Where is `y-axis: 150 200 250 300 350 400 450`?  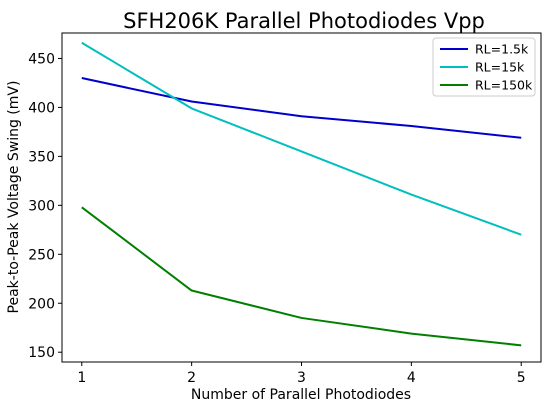
y-axis: 150 200 250 300 350 400 450 is located at coordinates (45, 206).